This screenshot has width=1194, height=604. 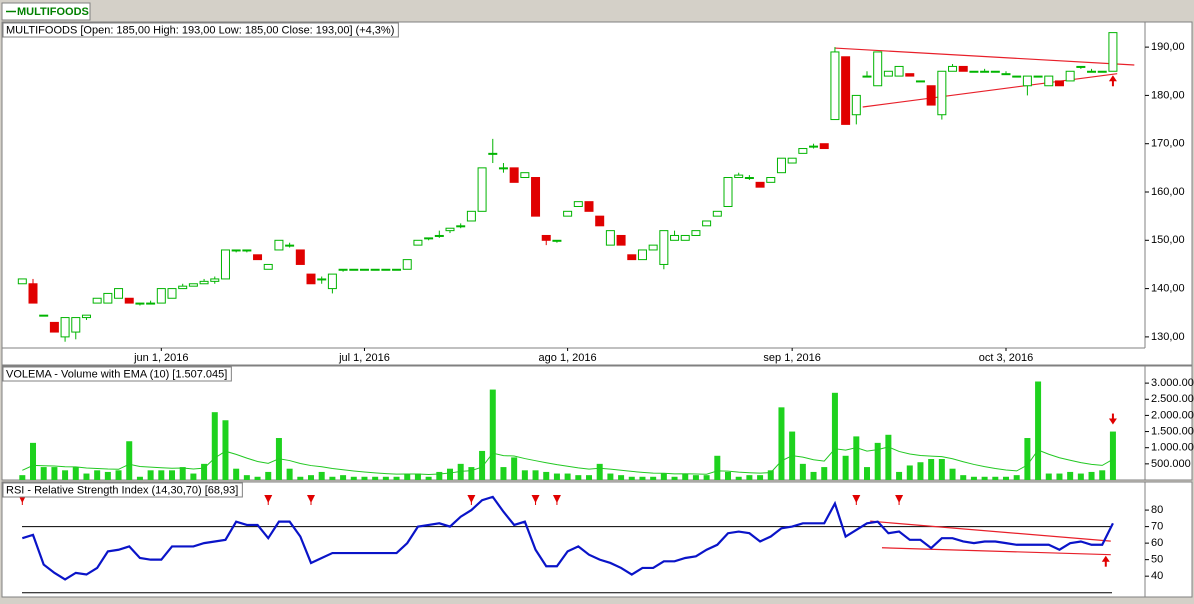 What do you see at coordinates (1168, 144) in the screenshot?
I see `y-tick-label: 170,00` at bounding box center [1168, 144].